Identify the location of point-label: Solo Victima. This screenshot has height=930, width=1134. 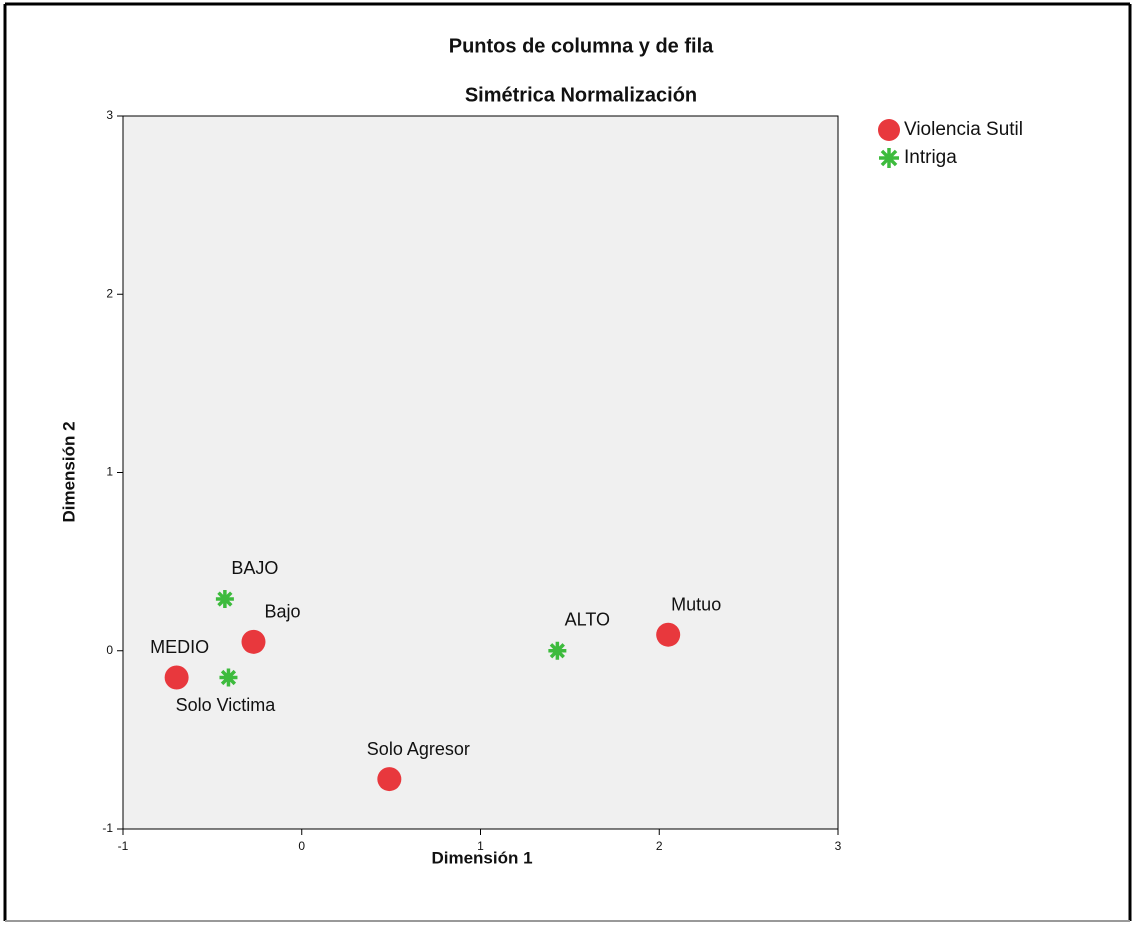
(226, 705).